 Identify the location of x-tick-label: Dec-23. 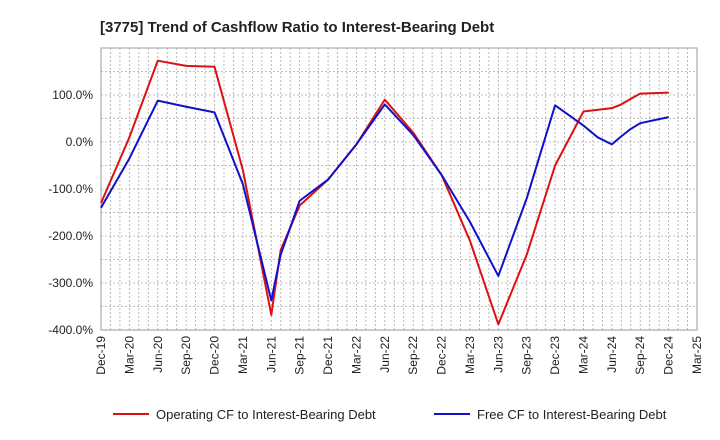
(555, 355).